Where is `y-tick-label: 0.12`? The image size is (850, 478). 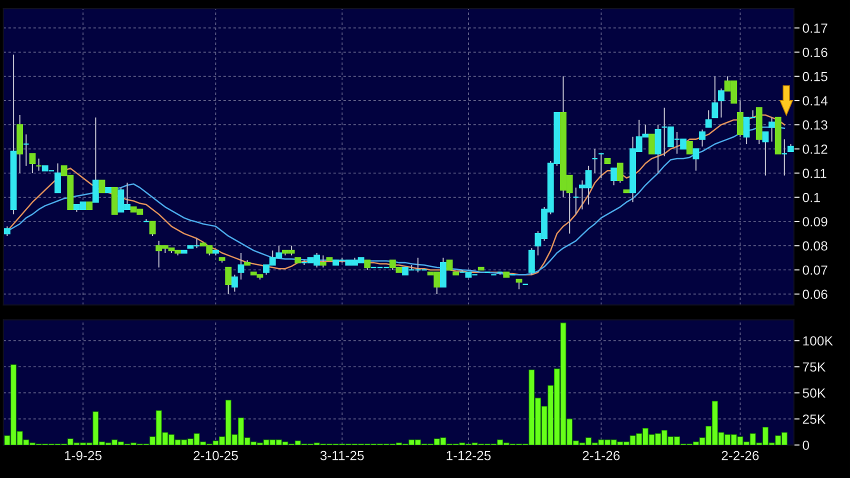 y-tick-label: 0.12 is located at coordinates (815, 149).